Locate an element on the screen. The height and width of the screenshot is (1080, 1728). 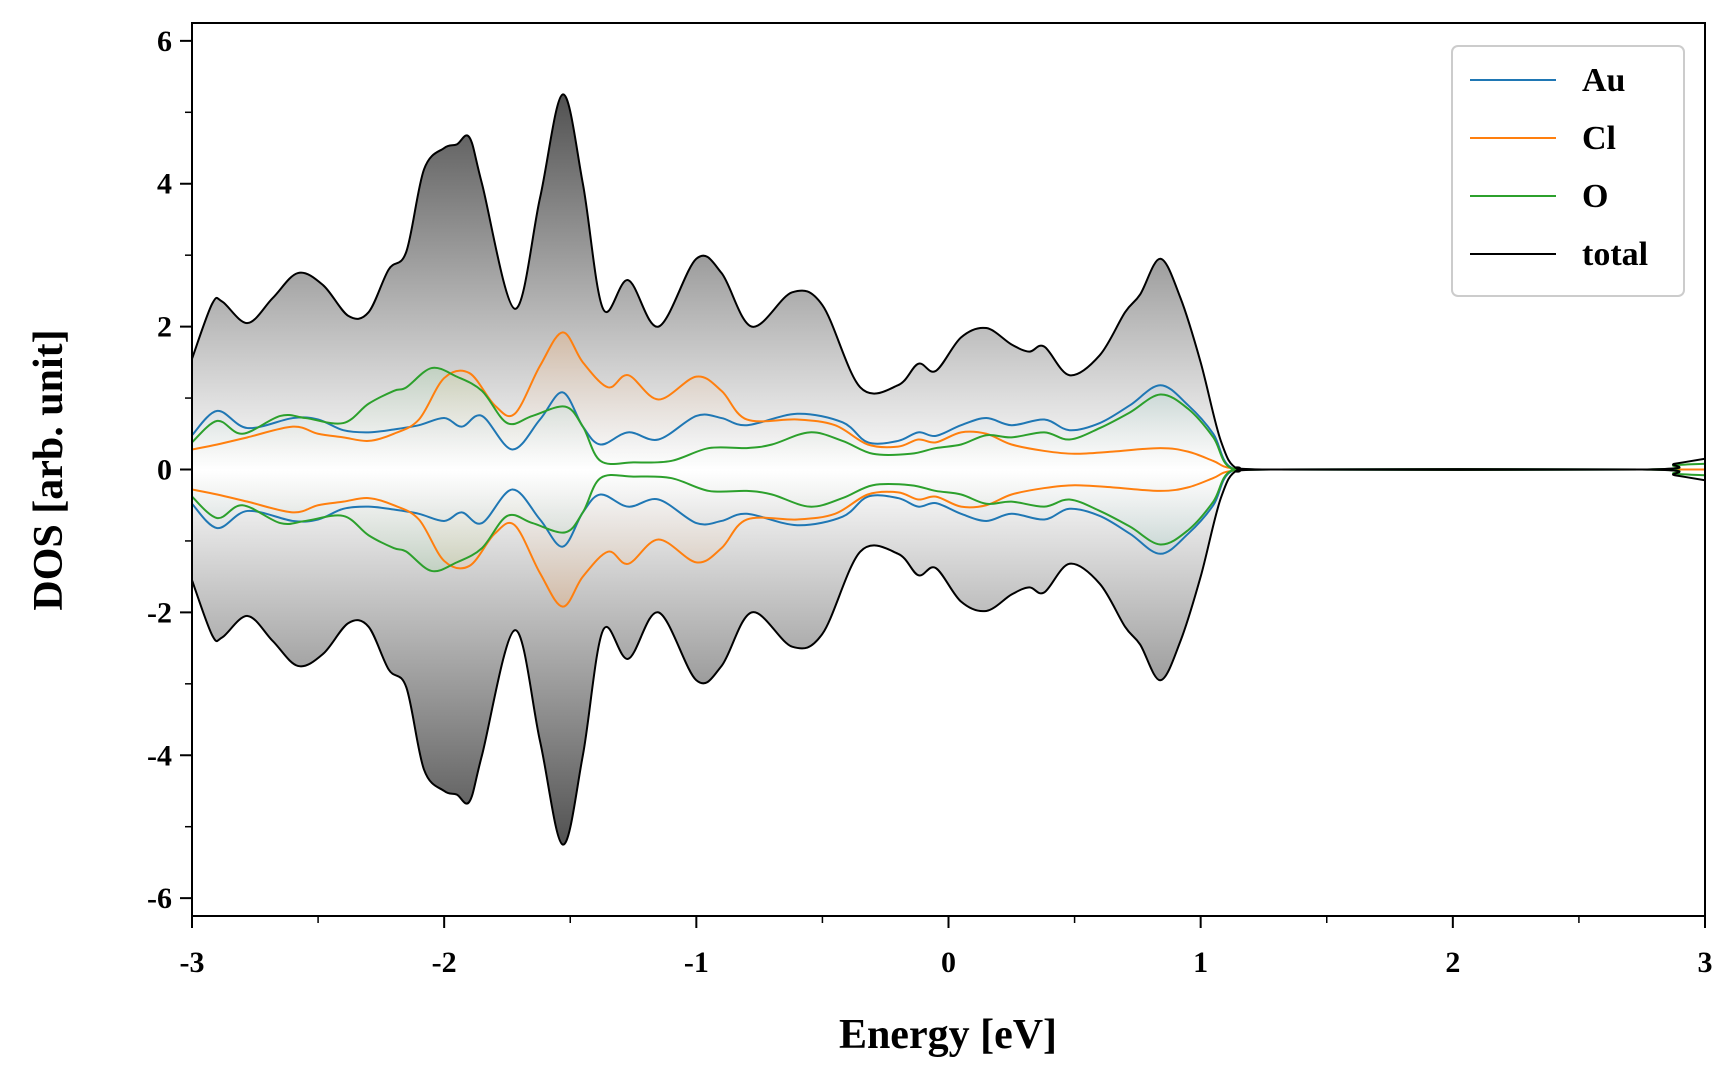
y-tick-label: -6 is located at coordinates (159, 898).